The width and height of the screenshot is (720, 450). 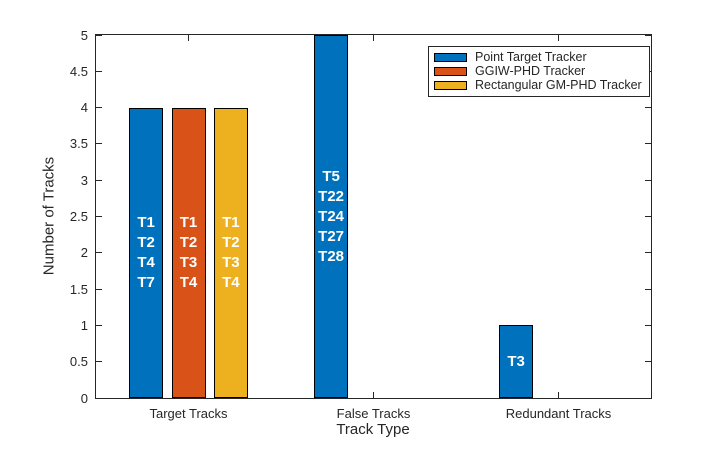 I want to click on bar-label-stack: T5 T22 T24 T27 T28, so click(x=331, y=216).